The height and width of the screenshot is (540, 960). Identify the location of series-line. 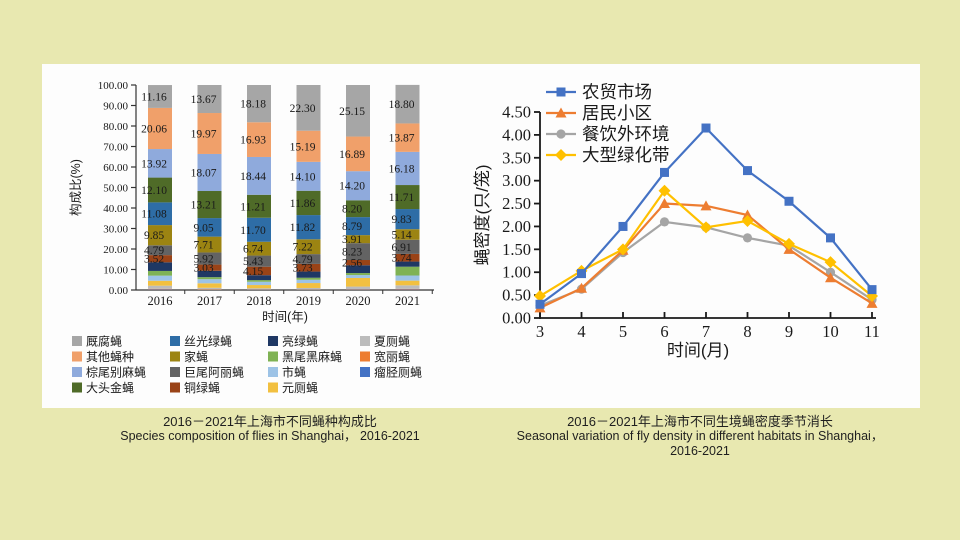
(706, 255).